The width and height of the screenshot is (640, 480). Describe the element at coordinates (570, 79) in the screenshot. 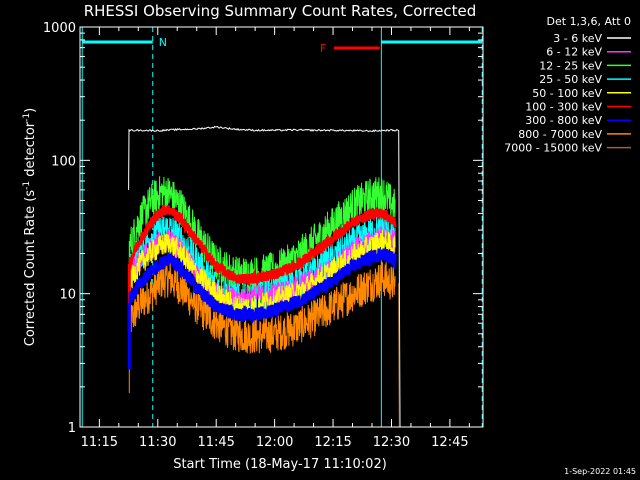

I see `legend-entry-label: 25 - 50 keV` at that location.